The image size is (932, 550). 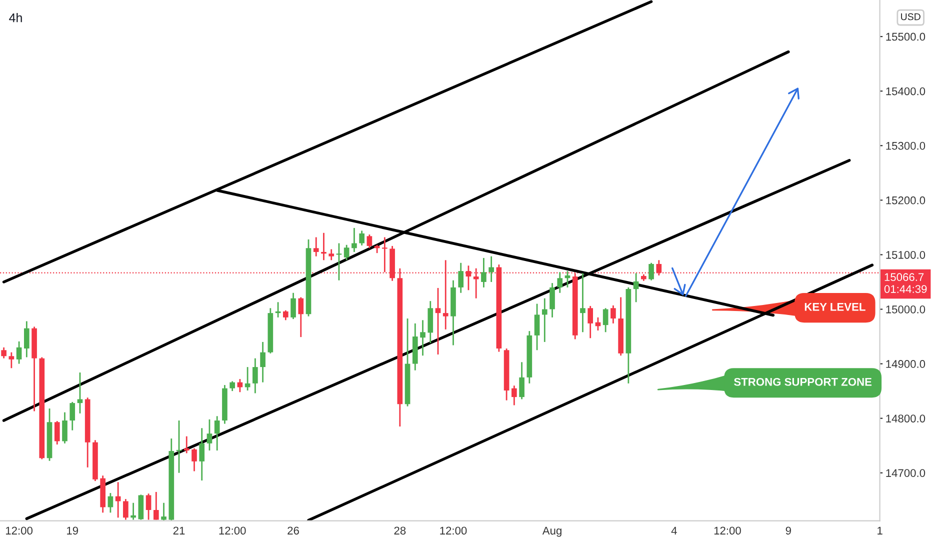 What do you see at coordinates (15, 17) in the screenshot?
I see `text: 4h` at bounding box center [15, 17].